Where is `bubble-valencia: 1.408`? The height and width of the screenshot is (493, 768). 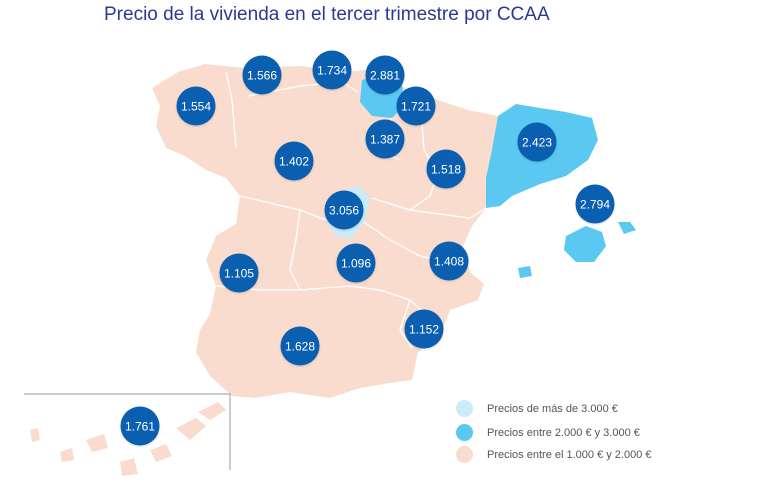 bubble-valencia: 1.408 is located at coordinates (449, 261).